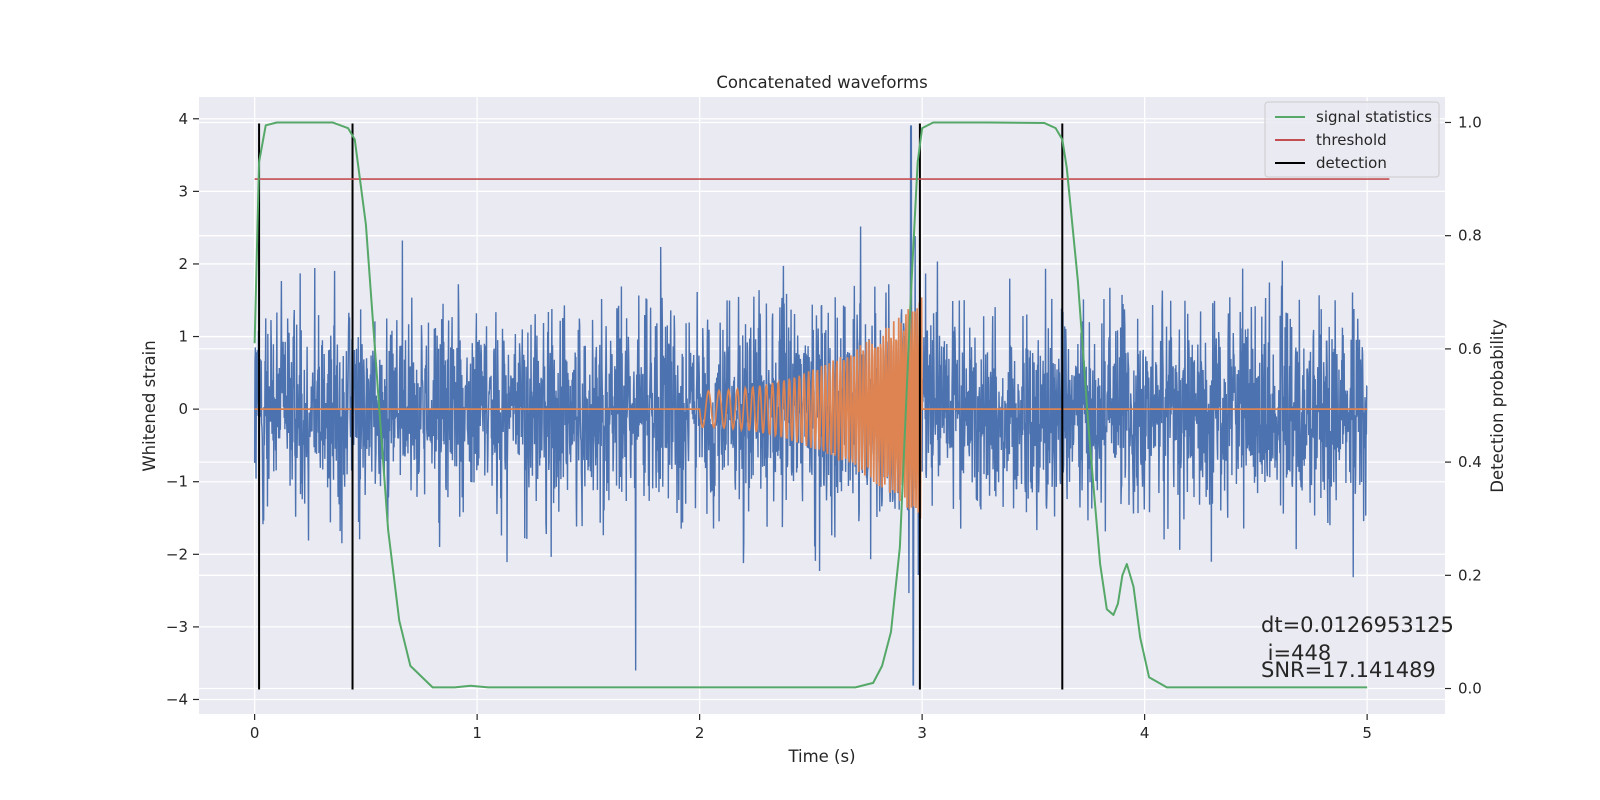 The width and height of the screenshot is (1600, 800). What do you see at coordinates (255, 733) in the screenshot?
I see `x-tick-label: 0` at bounding box center [255, 733].